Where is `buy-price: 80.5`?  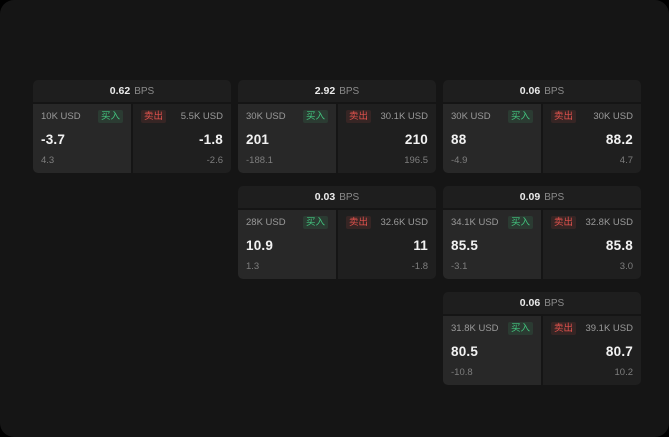 buy-price: 80.5 is located at coordinates (465, 351).